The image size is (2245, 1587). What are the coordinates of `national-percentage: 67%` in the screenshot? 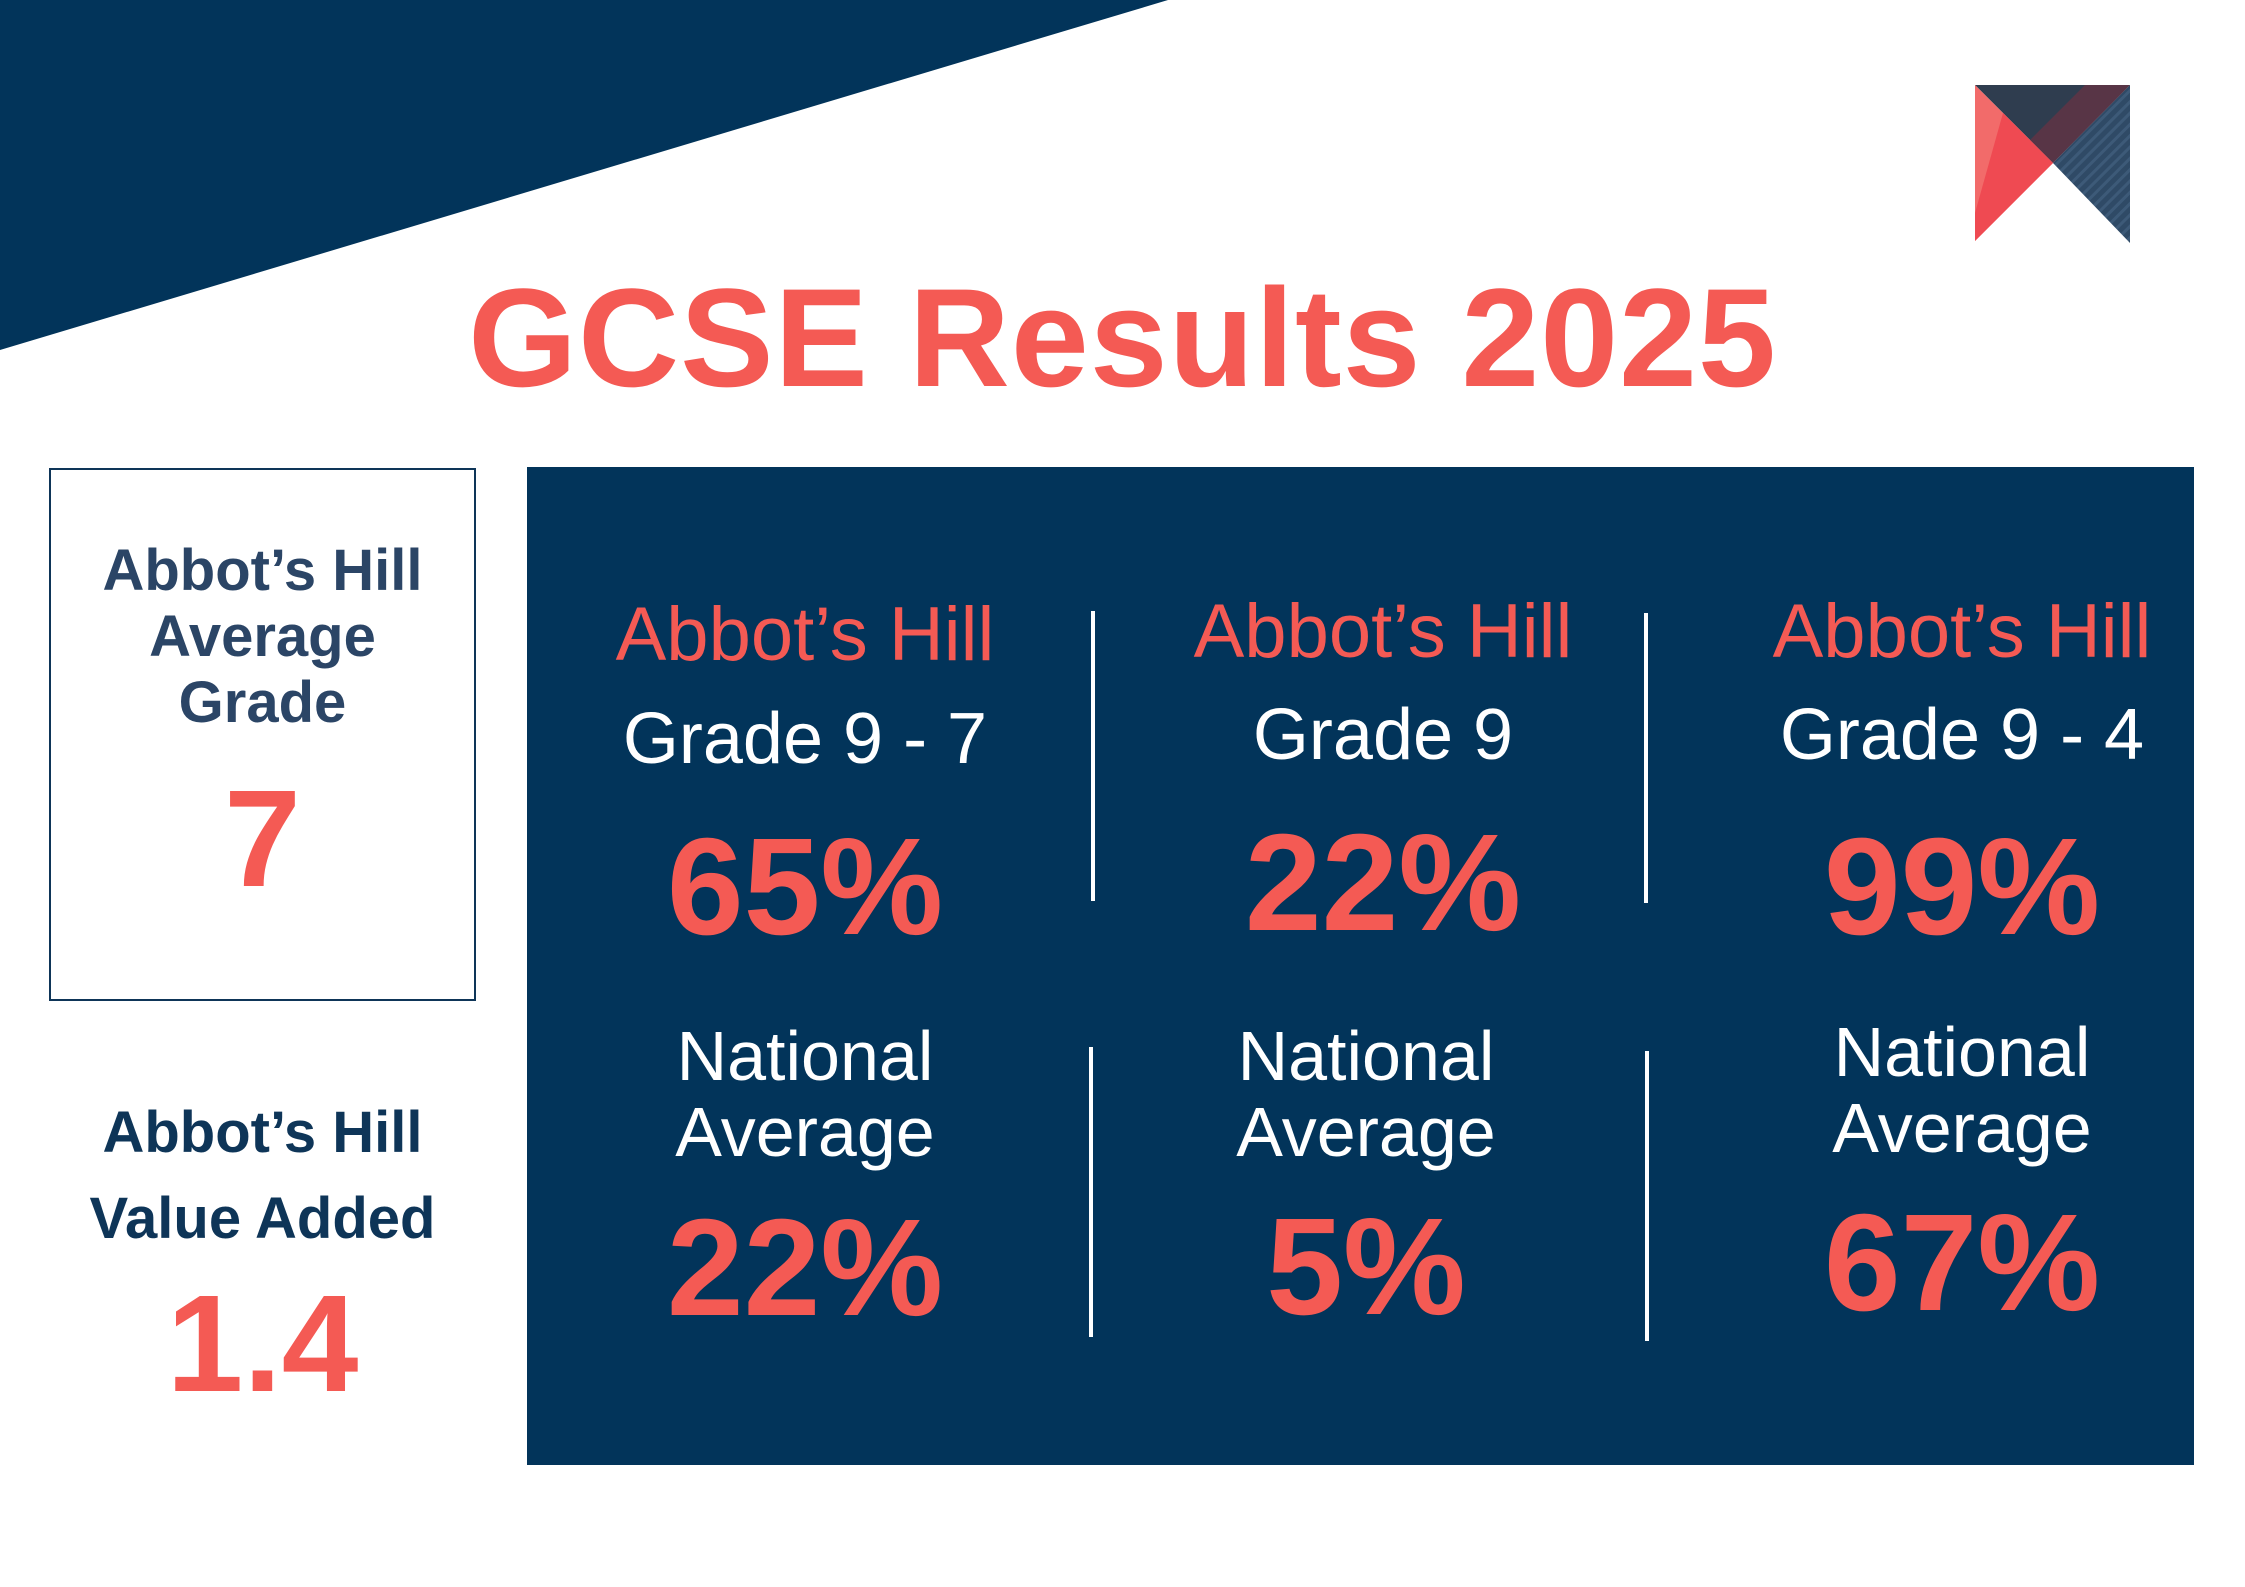 It's located at (1962, 1263).